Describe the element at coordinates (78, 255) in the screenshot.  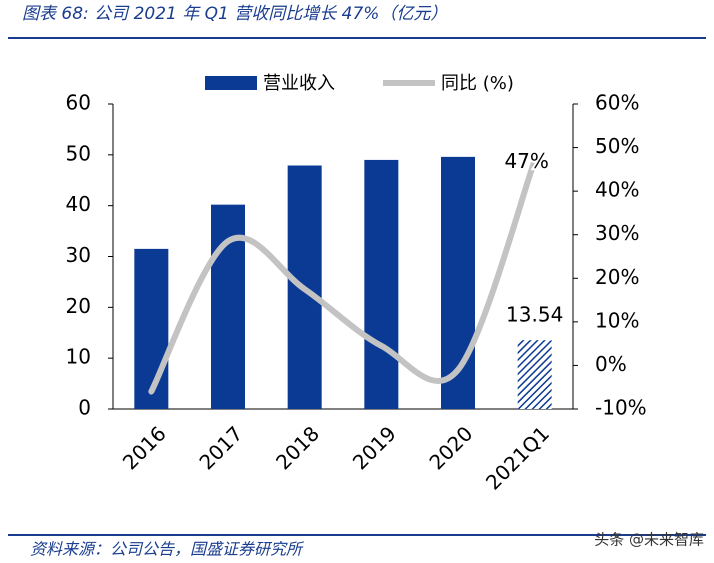
I see `y-tick-label: 30` at that location.